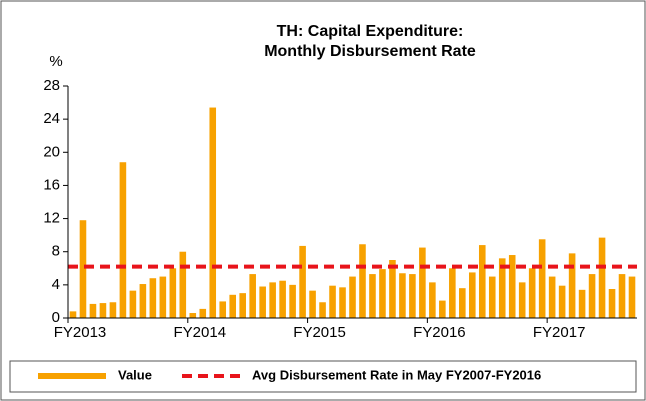 This screenshot has height=401, width=646. I want to click on x-tick-label: FY2015, so click(319, 332).